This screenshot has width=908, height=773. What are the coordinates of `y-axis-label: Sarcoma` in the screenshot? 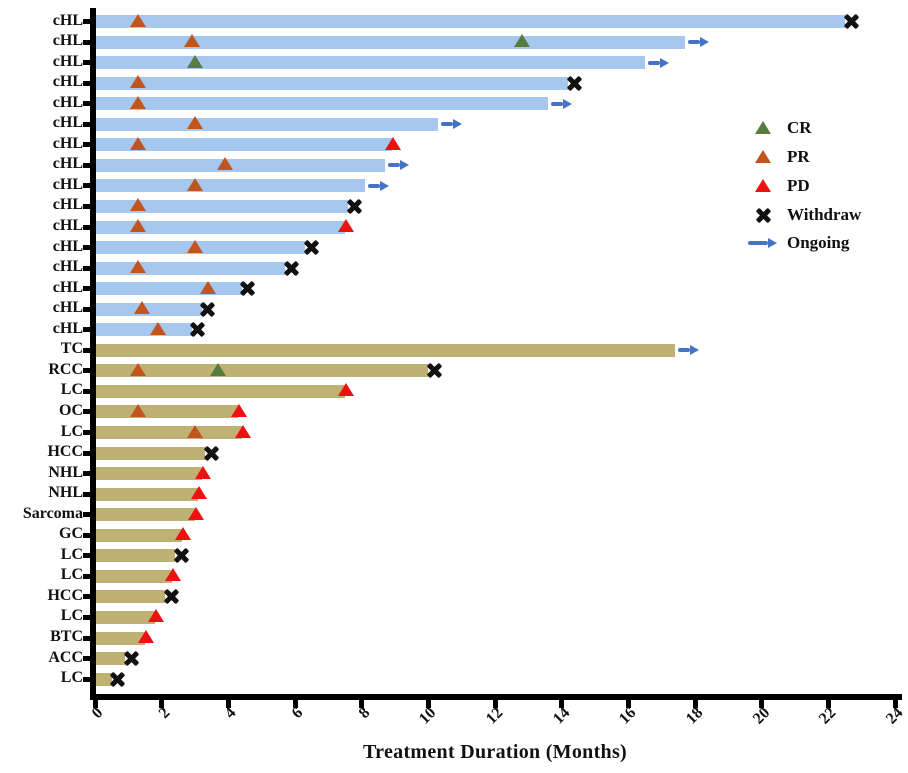 It's located at (52, 513).